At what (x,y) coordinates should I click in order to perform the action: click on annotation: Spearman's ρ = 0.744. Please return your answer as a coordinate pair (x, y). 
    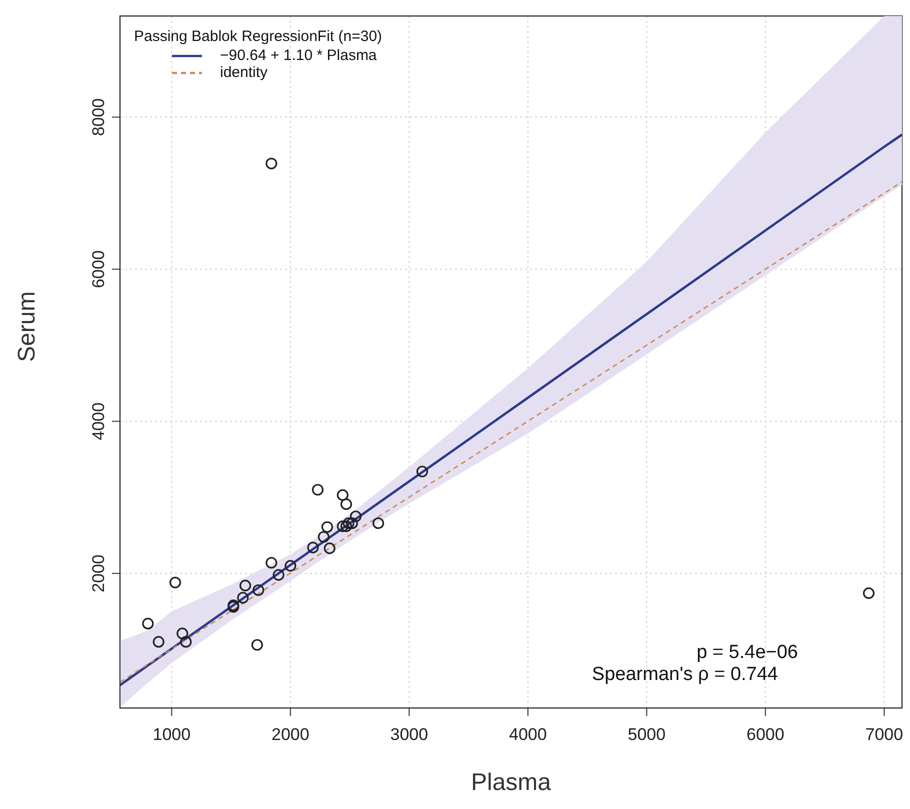
    Looking at the image, I should click on (685, 674).